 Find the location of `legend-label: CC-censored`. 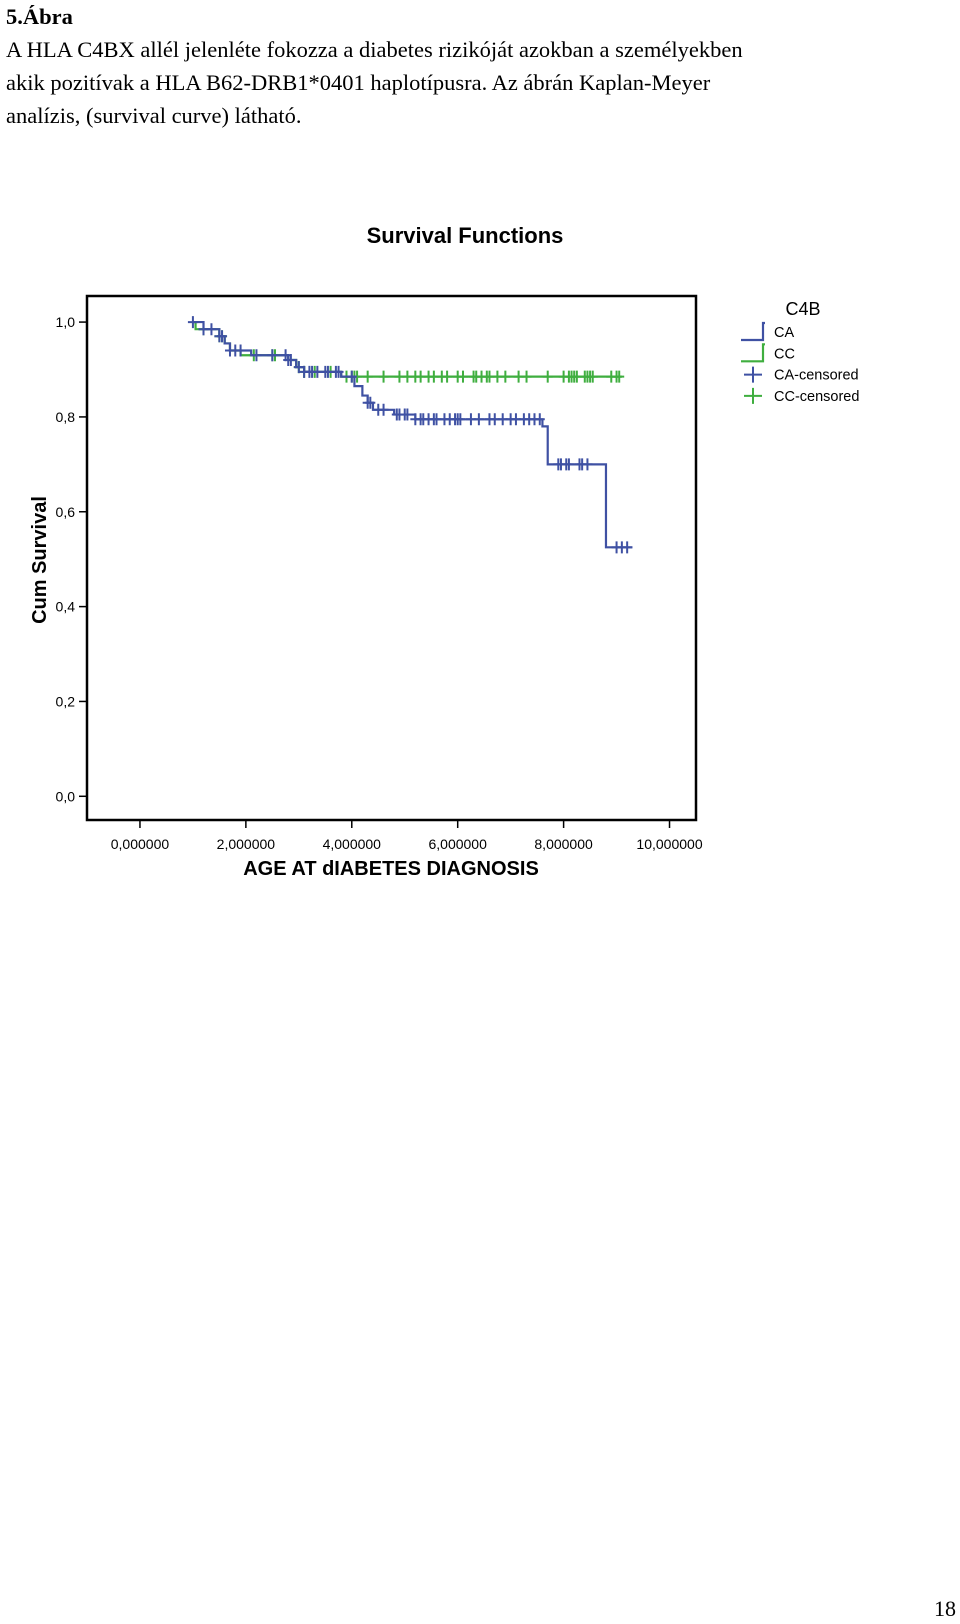

legend-label: CC-censored is located at coordinates (816, 397).